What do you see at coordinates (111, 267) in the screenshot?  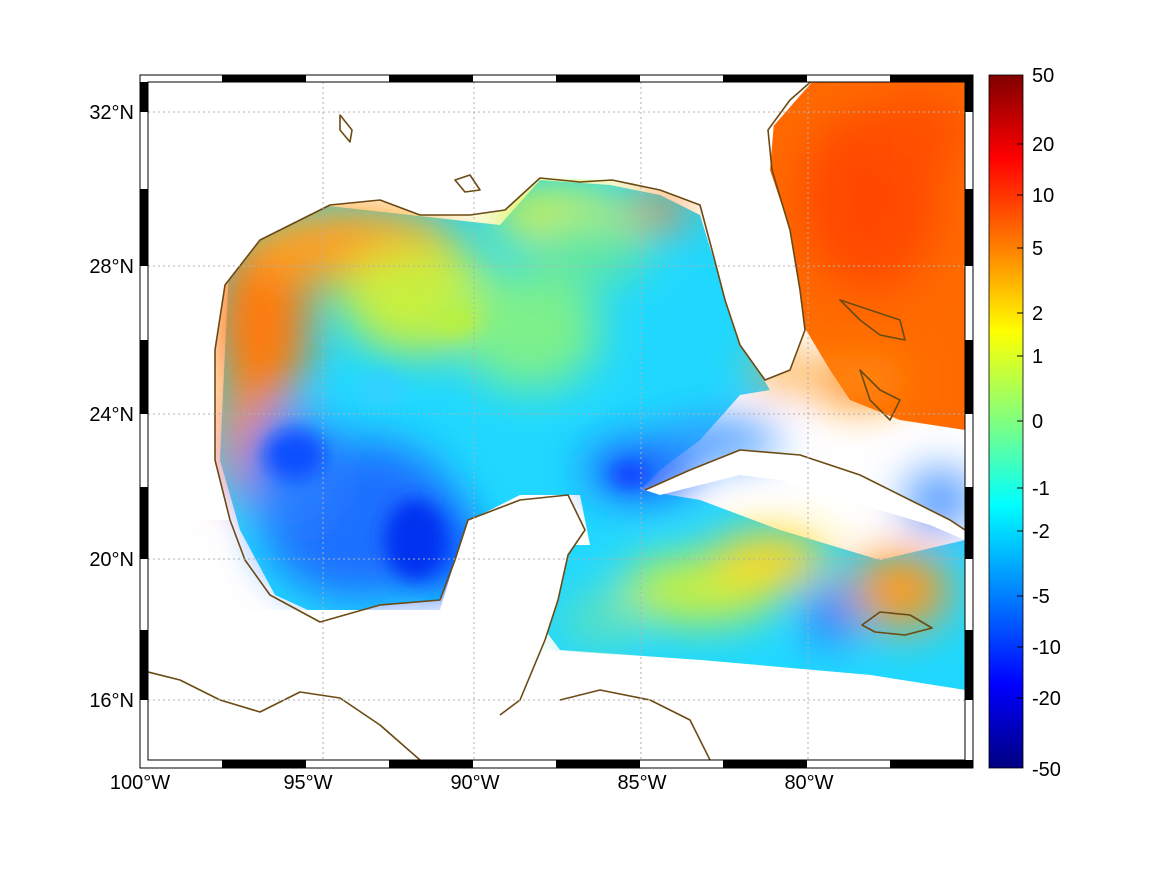 I see `lat-label: 28°N` at bounding box center [111, 267].